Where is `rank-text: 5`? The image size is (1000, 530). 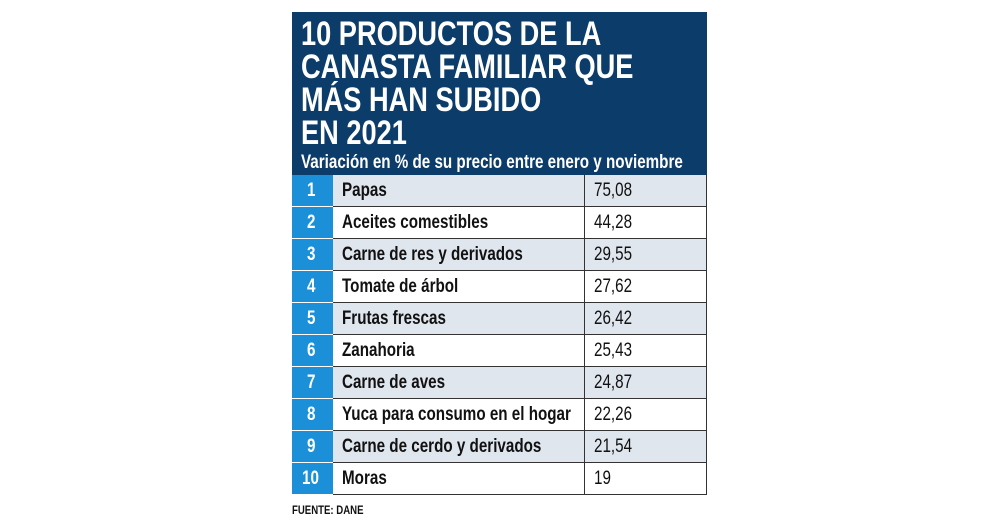
rank-text: 5 is located at coordinates (311, 318).